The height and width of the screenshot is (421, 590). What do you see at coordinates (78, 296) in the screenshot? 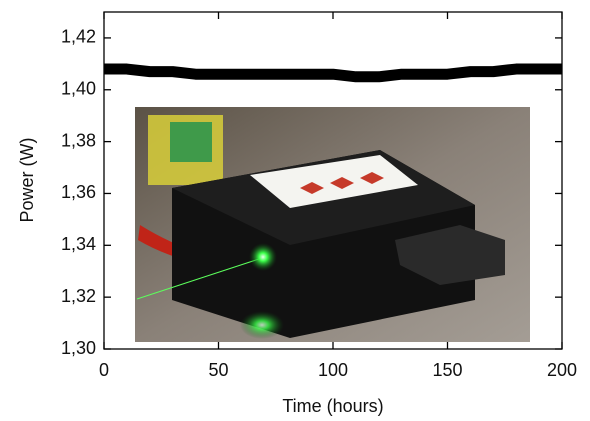
I see `y-tick-label: 1,32` at bounding box center [78, 296].